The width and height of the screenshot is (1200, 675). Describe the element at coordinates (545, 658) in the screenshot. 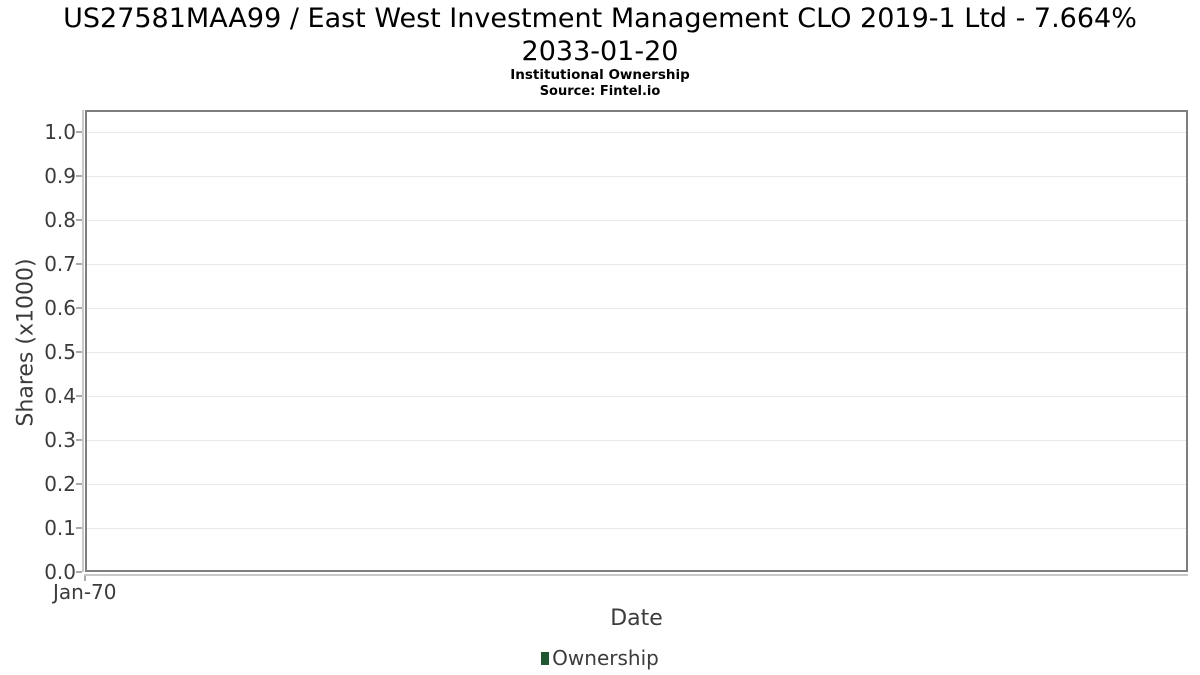

I see `legend-marker-icon` at that location.